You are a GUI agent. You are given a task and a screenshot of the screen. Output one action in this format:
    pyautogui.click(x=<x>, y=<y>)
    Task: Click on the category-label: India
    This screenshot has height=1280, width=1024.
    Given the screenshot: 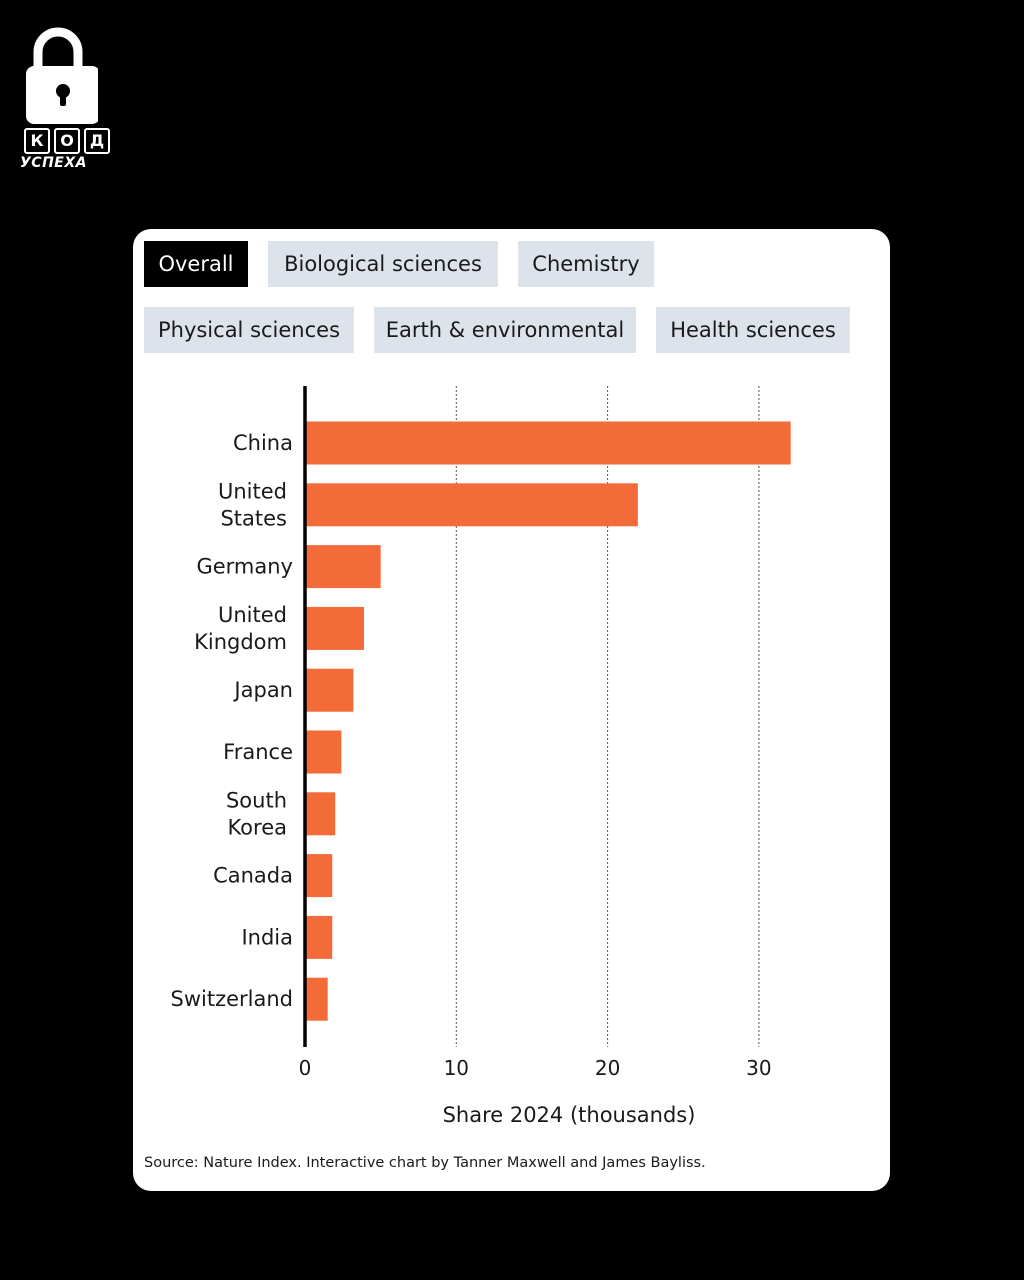 What is the action you would take?
    pyautogui.click(x=267, y=937)
    